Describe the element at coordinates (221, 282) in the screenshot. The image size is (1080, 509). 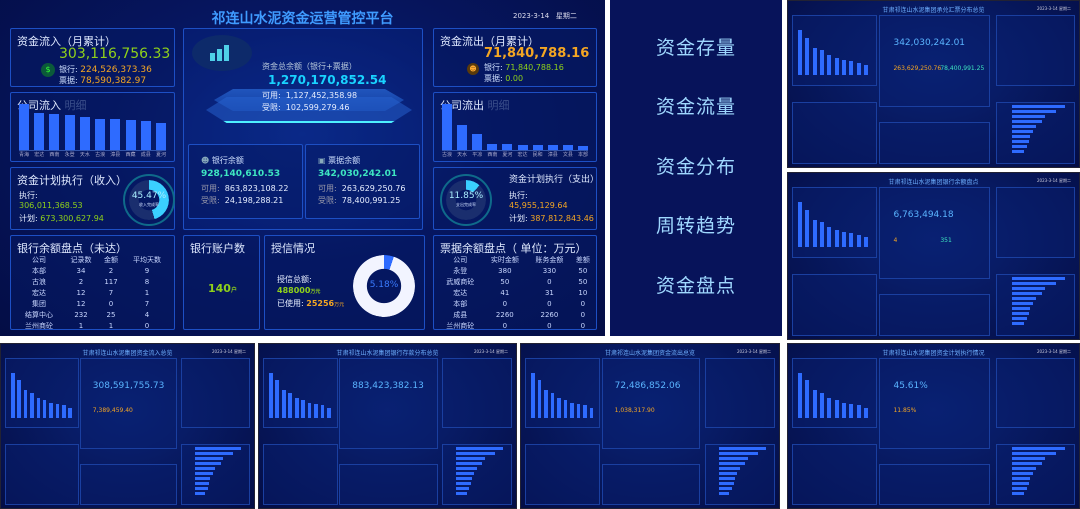
I see `accounts-panel: 银行账户数 140户` at that location.